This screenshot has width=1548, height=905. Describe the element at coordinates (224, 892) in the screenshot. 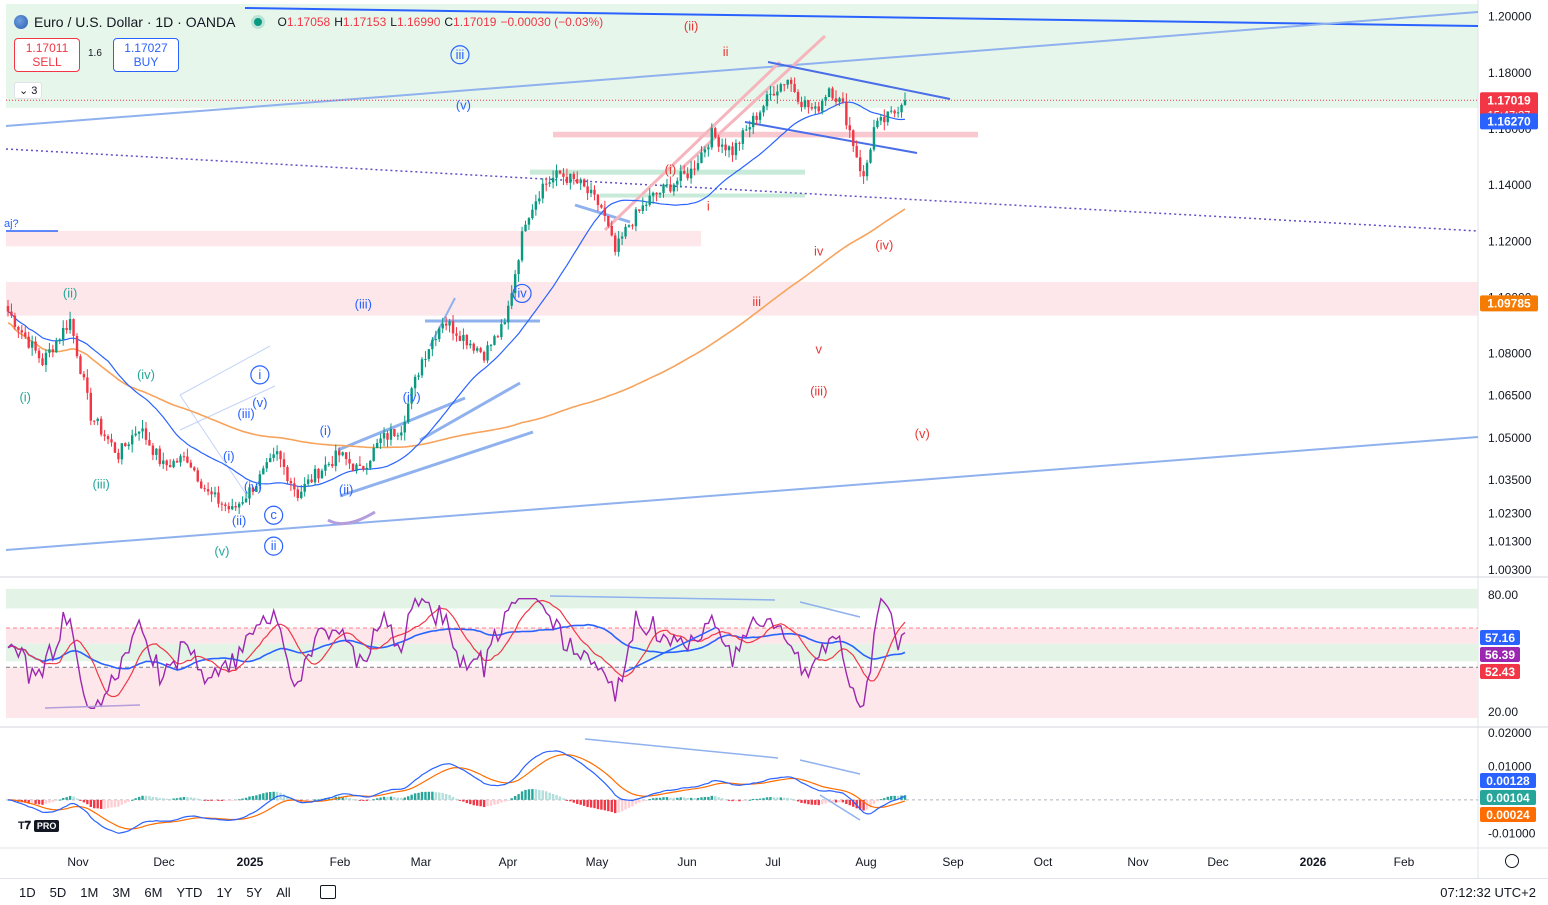

I see `range-1y-button: 1Y` at that location.